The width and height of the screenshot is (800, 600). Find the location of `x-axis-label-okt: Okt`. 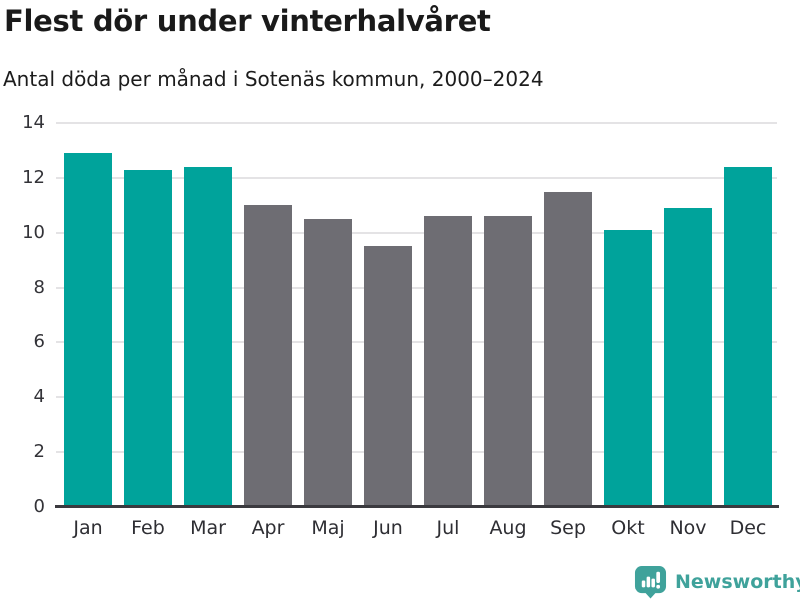

x-axis-label-okt: Okt is located at coordinates (628, 528).